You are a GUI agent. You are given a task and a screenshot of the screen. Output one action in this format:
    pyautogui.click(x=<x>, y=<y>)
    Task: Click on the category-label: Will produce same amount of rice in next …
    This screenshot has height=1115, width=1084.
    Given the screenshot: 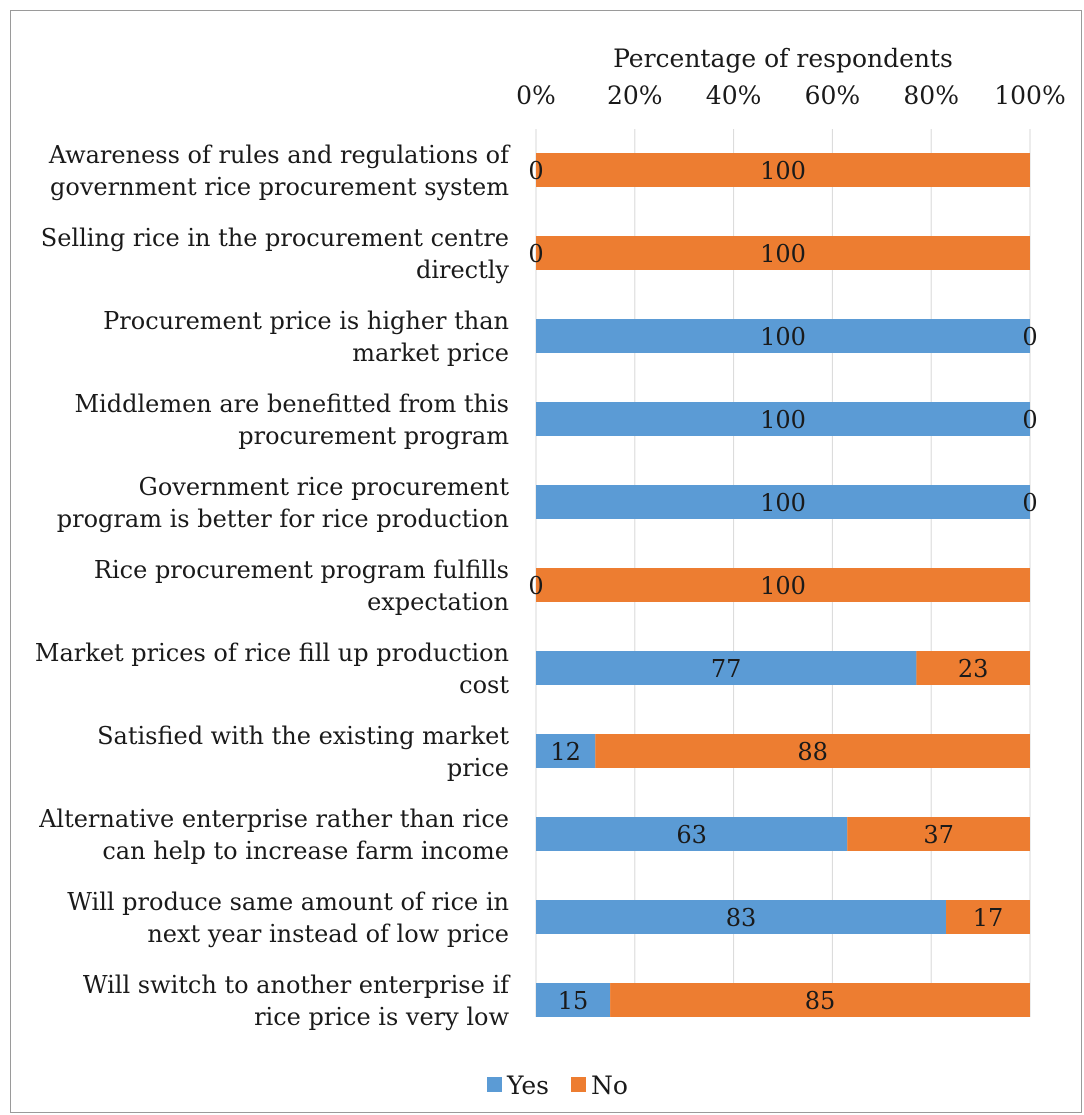 What is the action you would take?
    pyautogui.click(x=288, y=918)
    